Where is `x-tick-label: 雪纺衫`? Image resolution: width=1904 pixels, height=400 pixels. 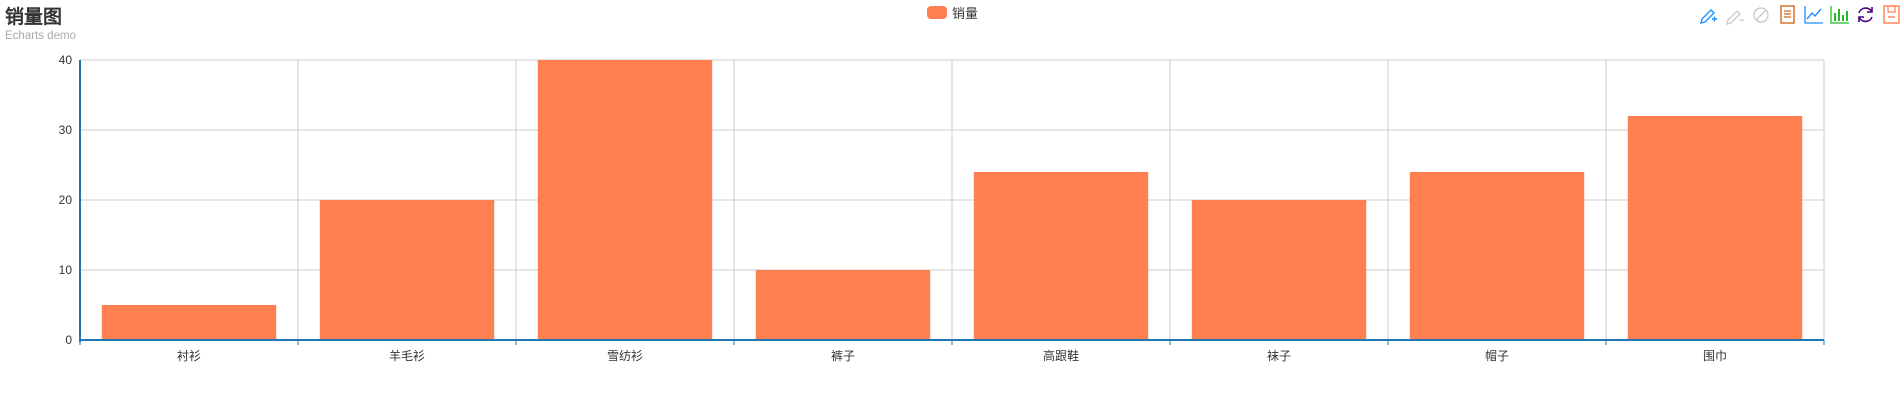 x-tick-label: 雪纺衫 is located at coordinates (625, 356).